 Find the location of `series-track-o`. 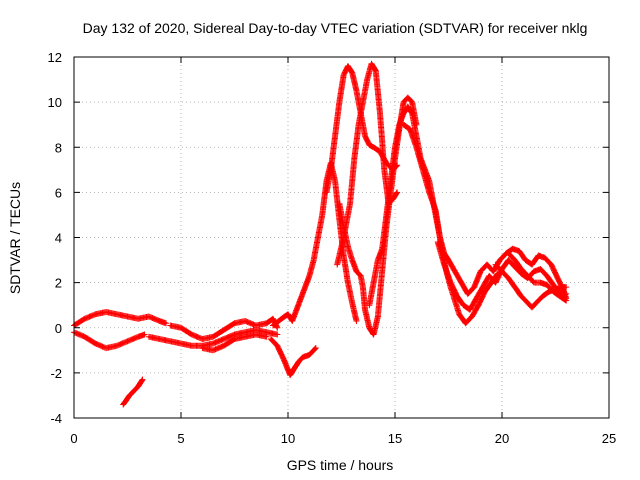

series-track-o is located at coordinates (531, 286).